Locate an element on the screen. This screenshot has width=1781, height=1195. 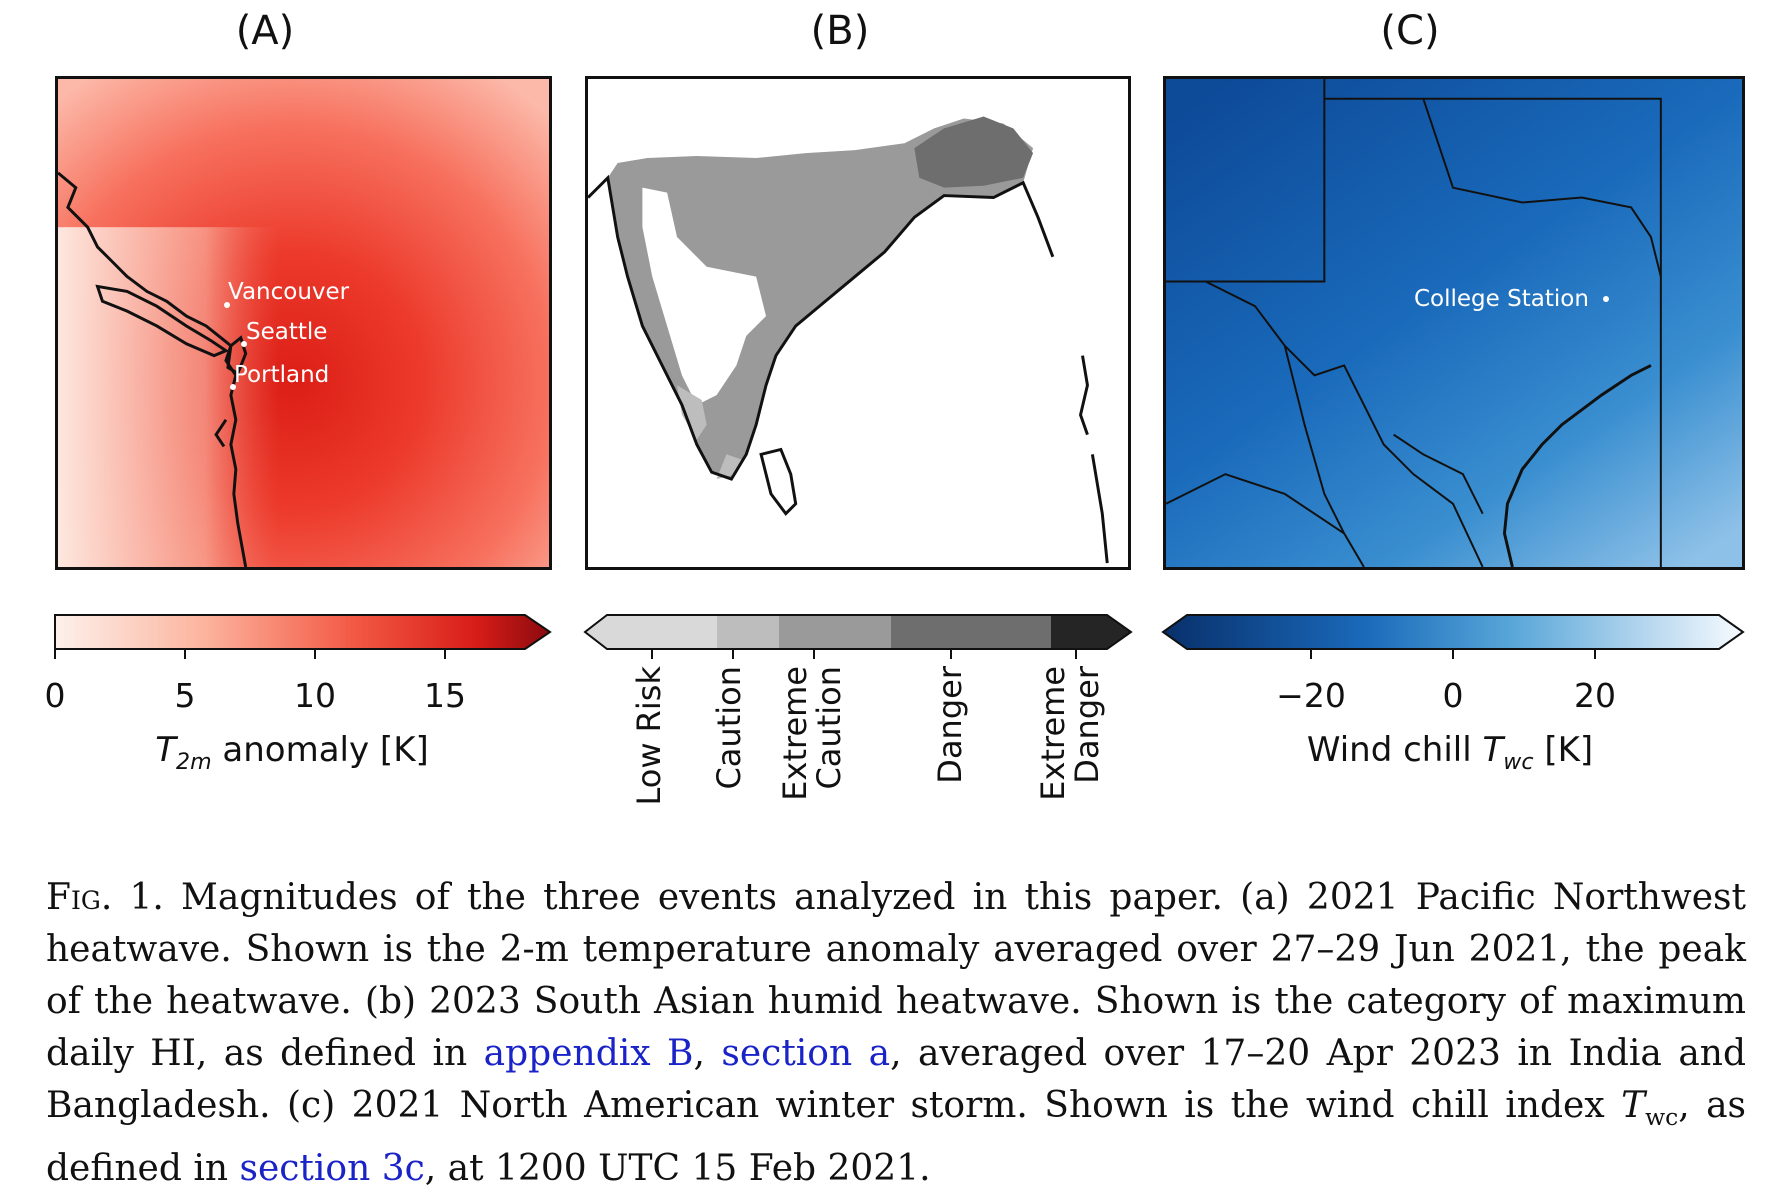
panel-c-map: College Station is located at coordinates (1454, 323).